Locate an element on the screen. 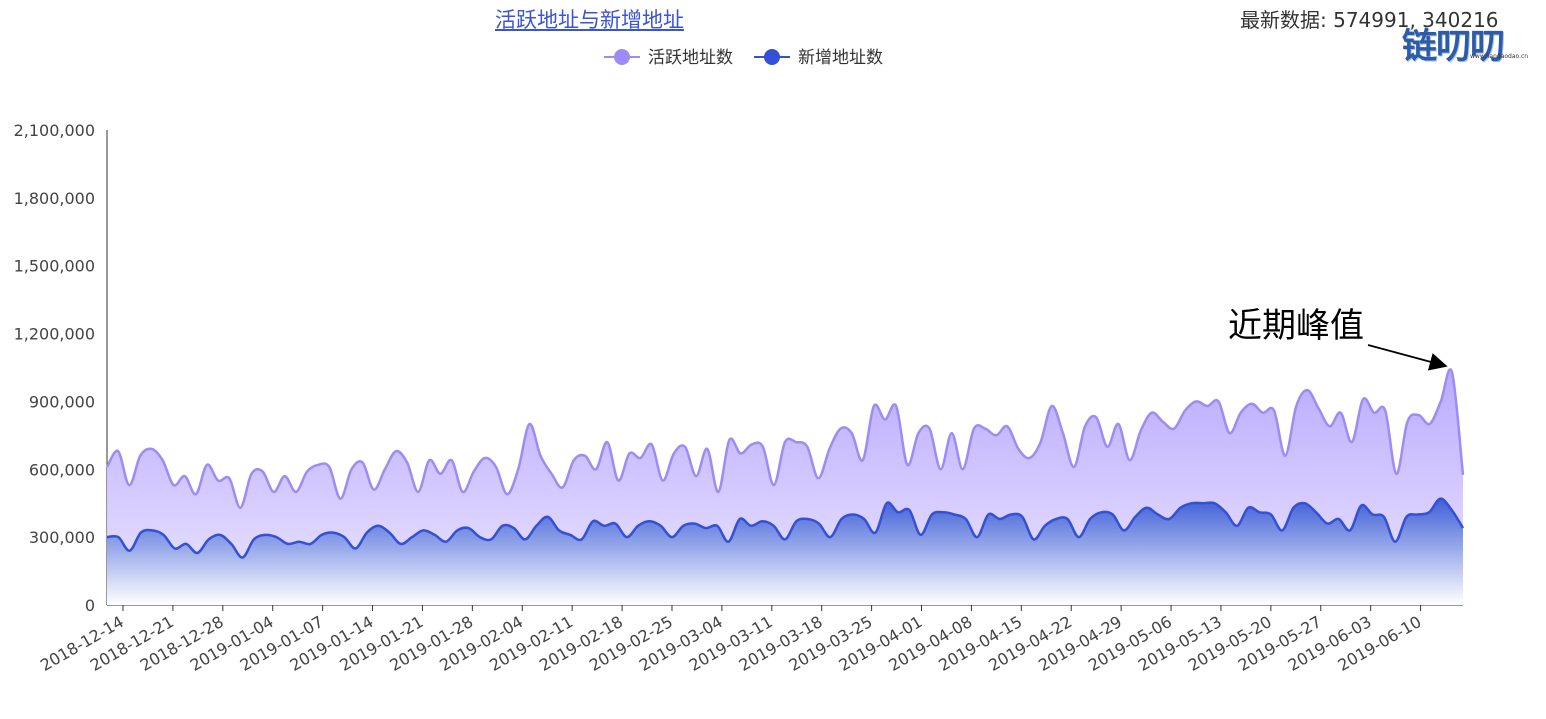 This screenshot has height=719, width=1546. annotation-arrow is located at coordinates (1407, 357).